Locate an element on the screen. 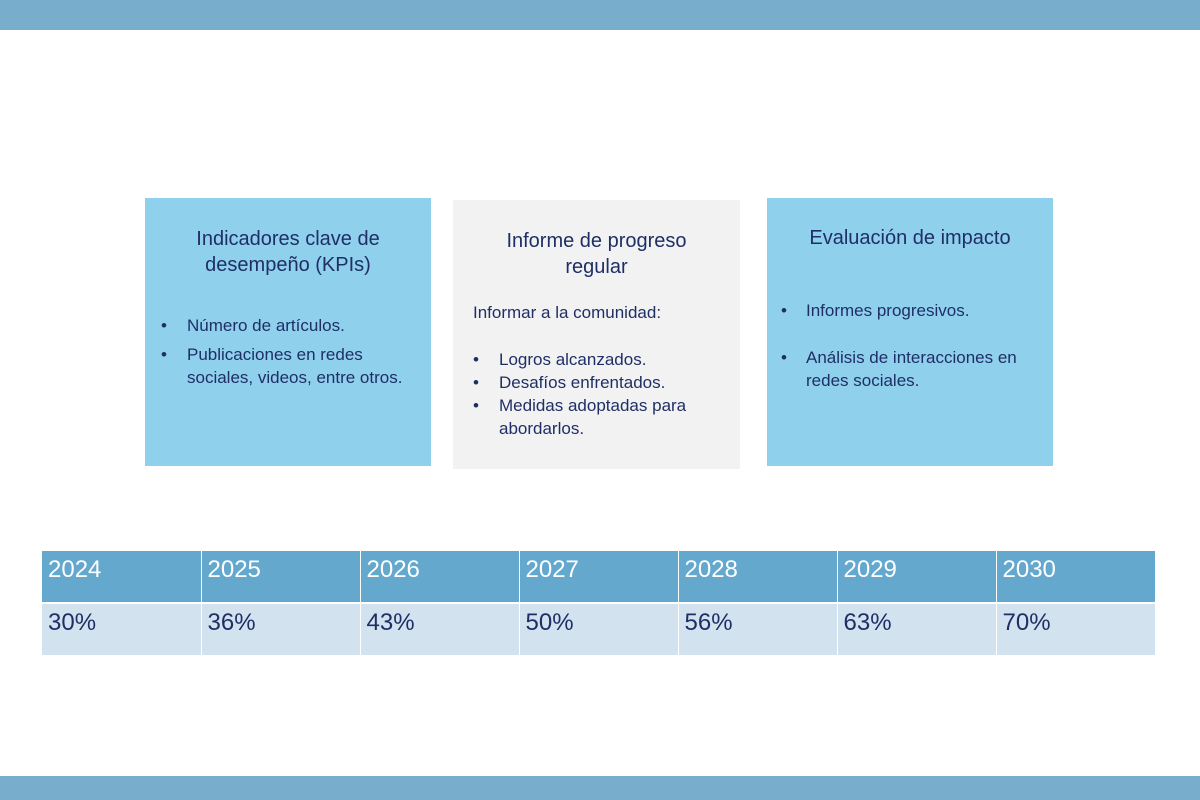 The width and height of the screenshot is (1200, 800). table-row: 30% 36% 43% 50% 56% 63% 70% is located at coordinates (598, 629).